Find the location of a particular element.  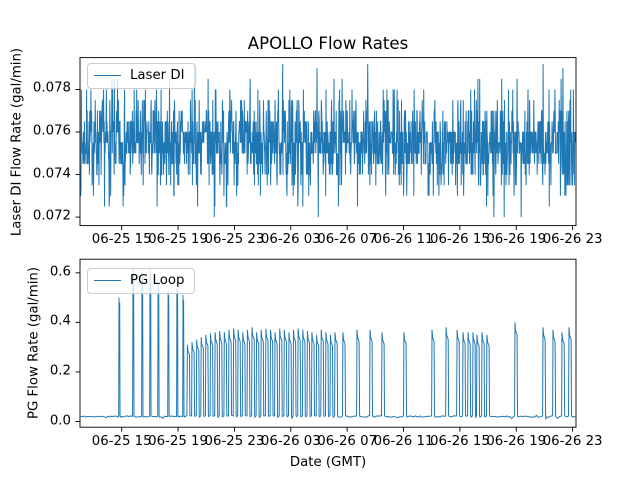

bottom-x-tick-label: 06-26 19 is located at coordinates (516, 441).